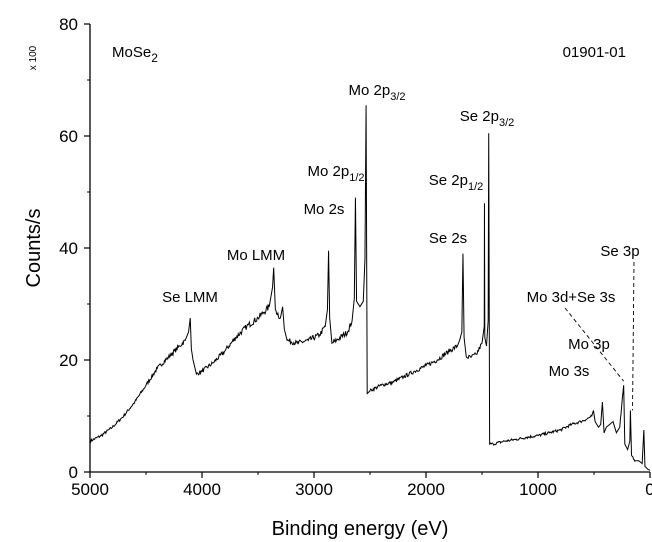  What do you see at coordinates (324, 209) in the screenshot?
I see `peak-label-mo-2s: Mo 2s` at bounding box center [324, 209].